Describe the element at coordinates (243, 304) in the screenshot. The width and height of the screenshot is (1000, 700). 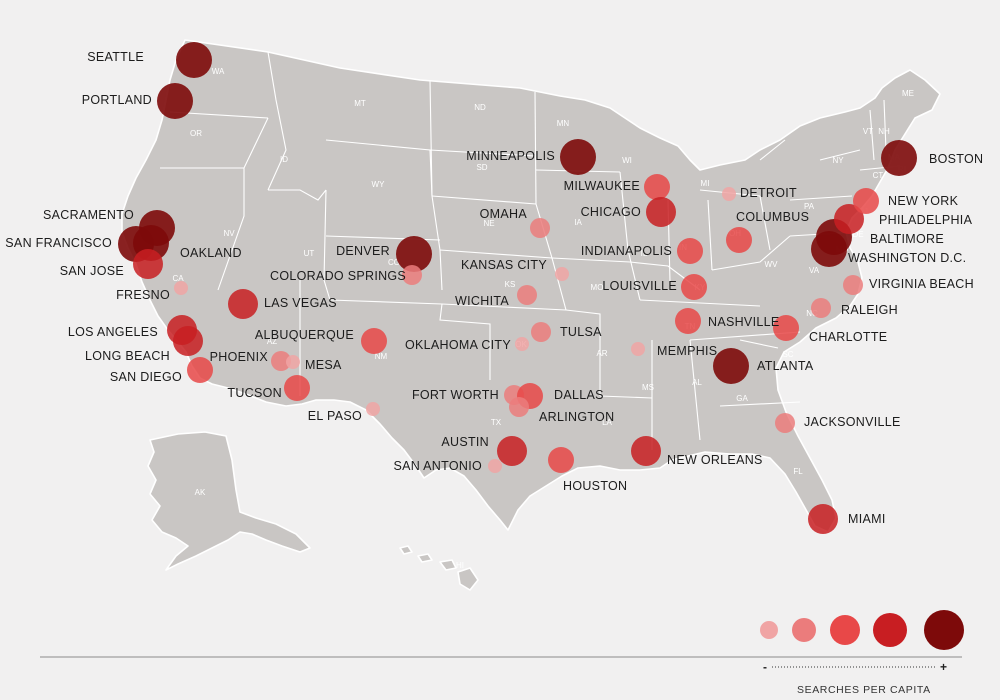
I see `city-bubble-las-vegas` at that location.